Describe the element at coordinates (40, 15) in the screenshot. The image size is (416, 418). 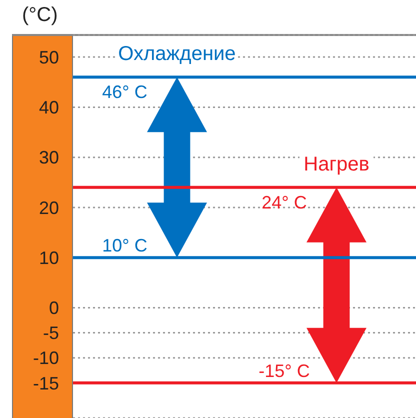
I see `y-axis-title: (°C)` at that location.